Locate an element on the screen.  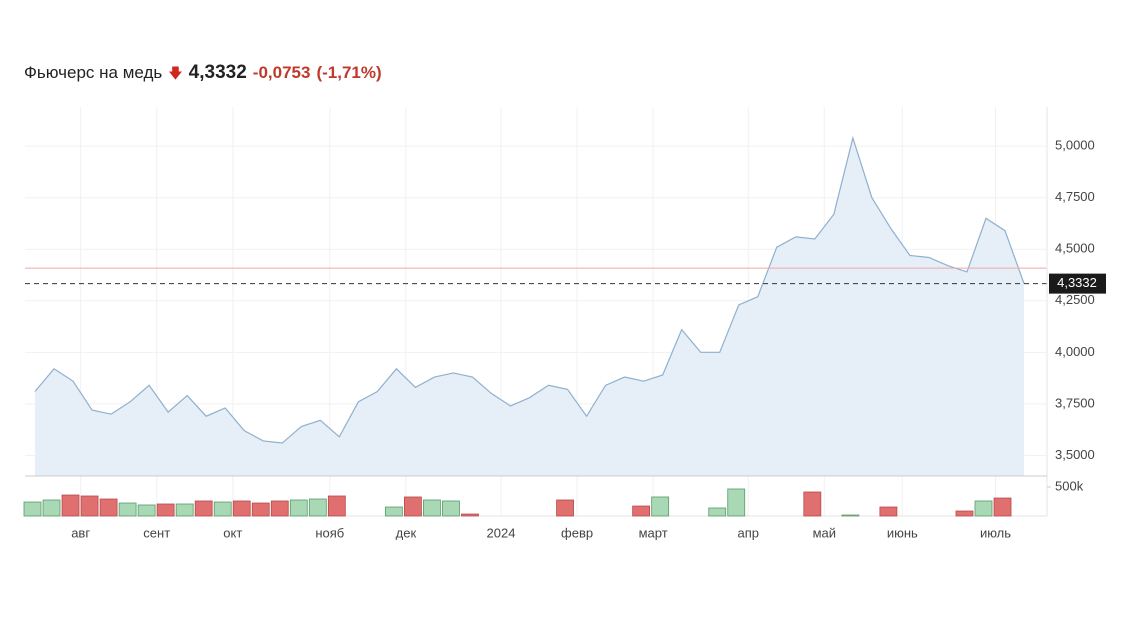
down-arrow: 🡇 is located at coordinates (175, 73).